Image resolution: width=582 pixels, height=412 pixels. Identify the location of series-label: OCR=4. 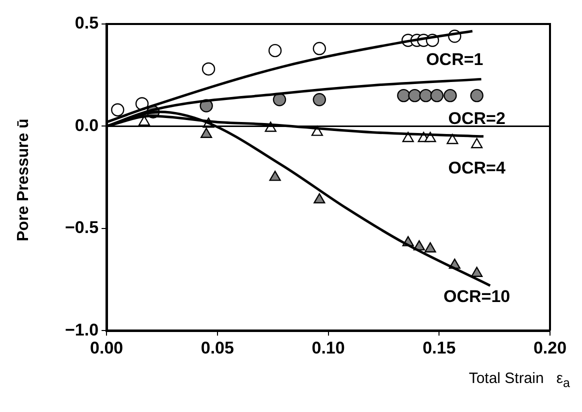
(477, 168).